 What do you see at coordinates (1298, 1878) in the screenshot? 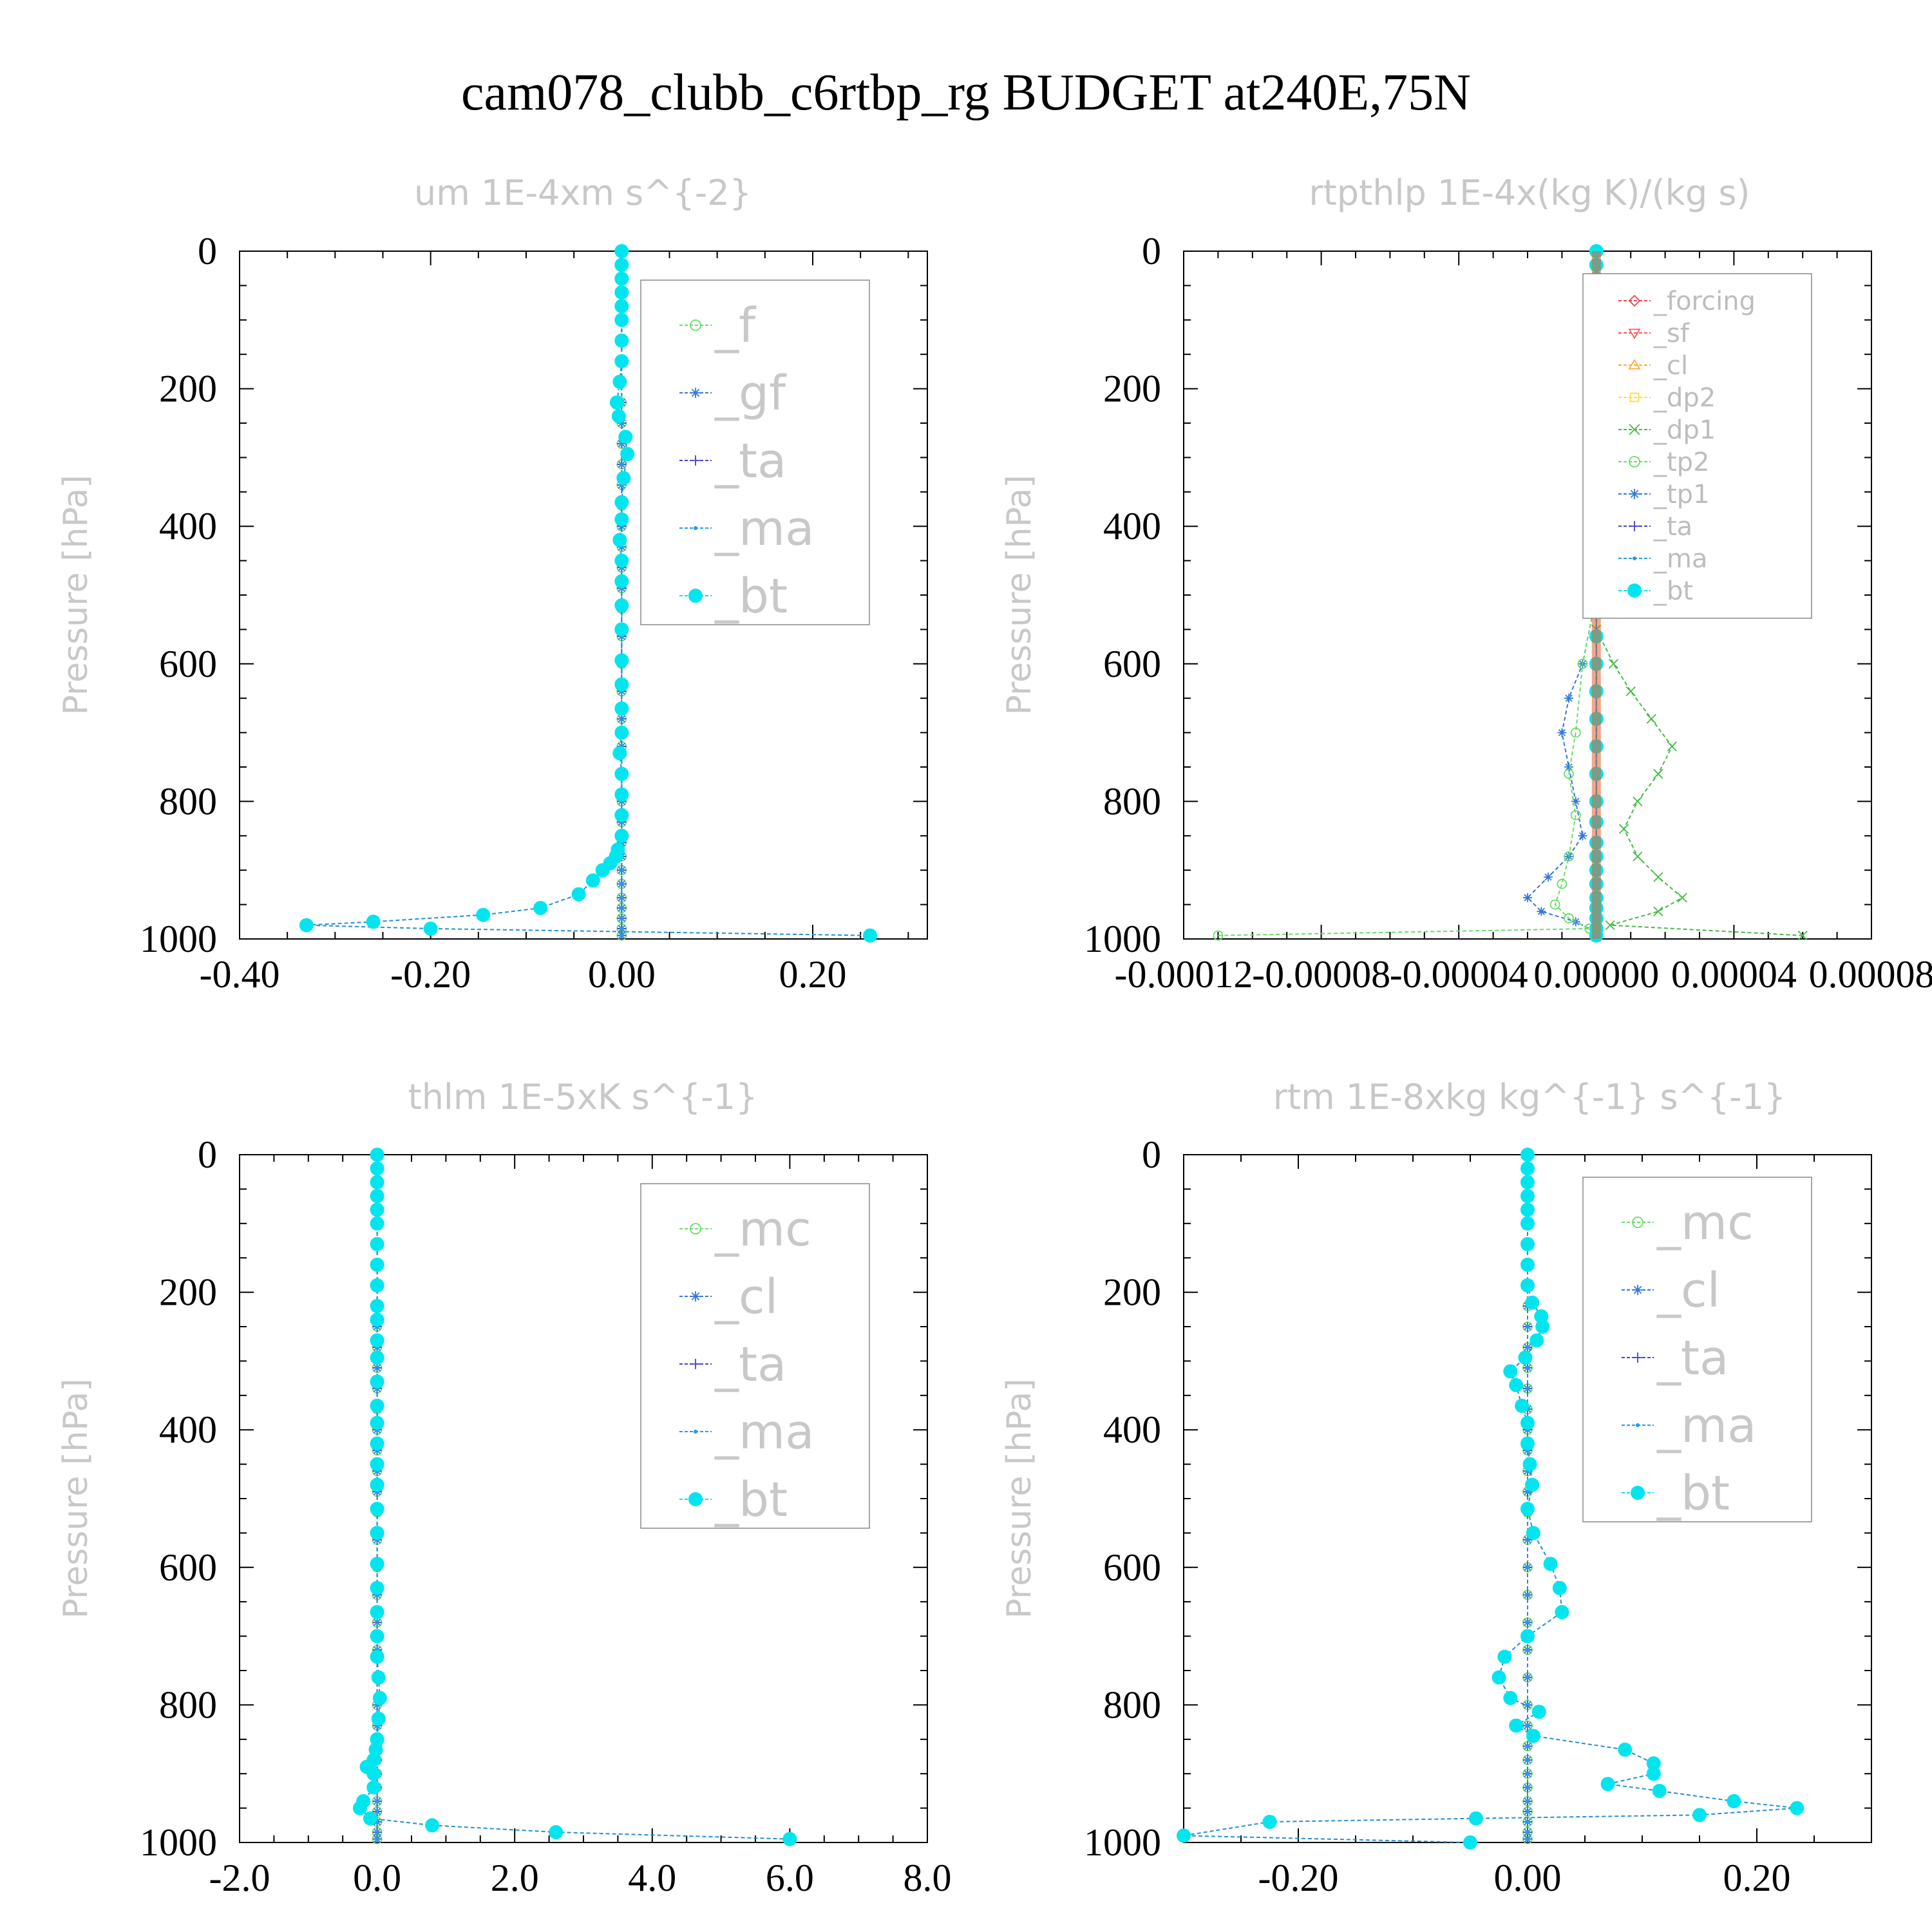
I see `x-tick-label: -0.20` at bounding box center [1298, 1878].